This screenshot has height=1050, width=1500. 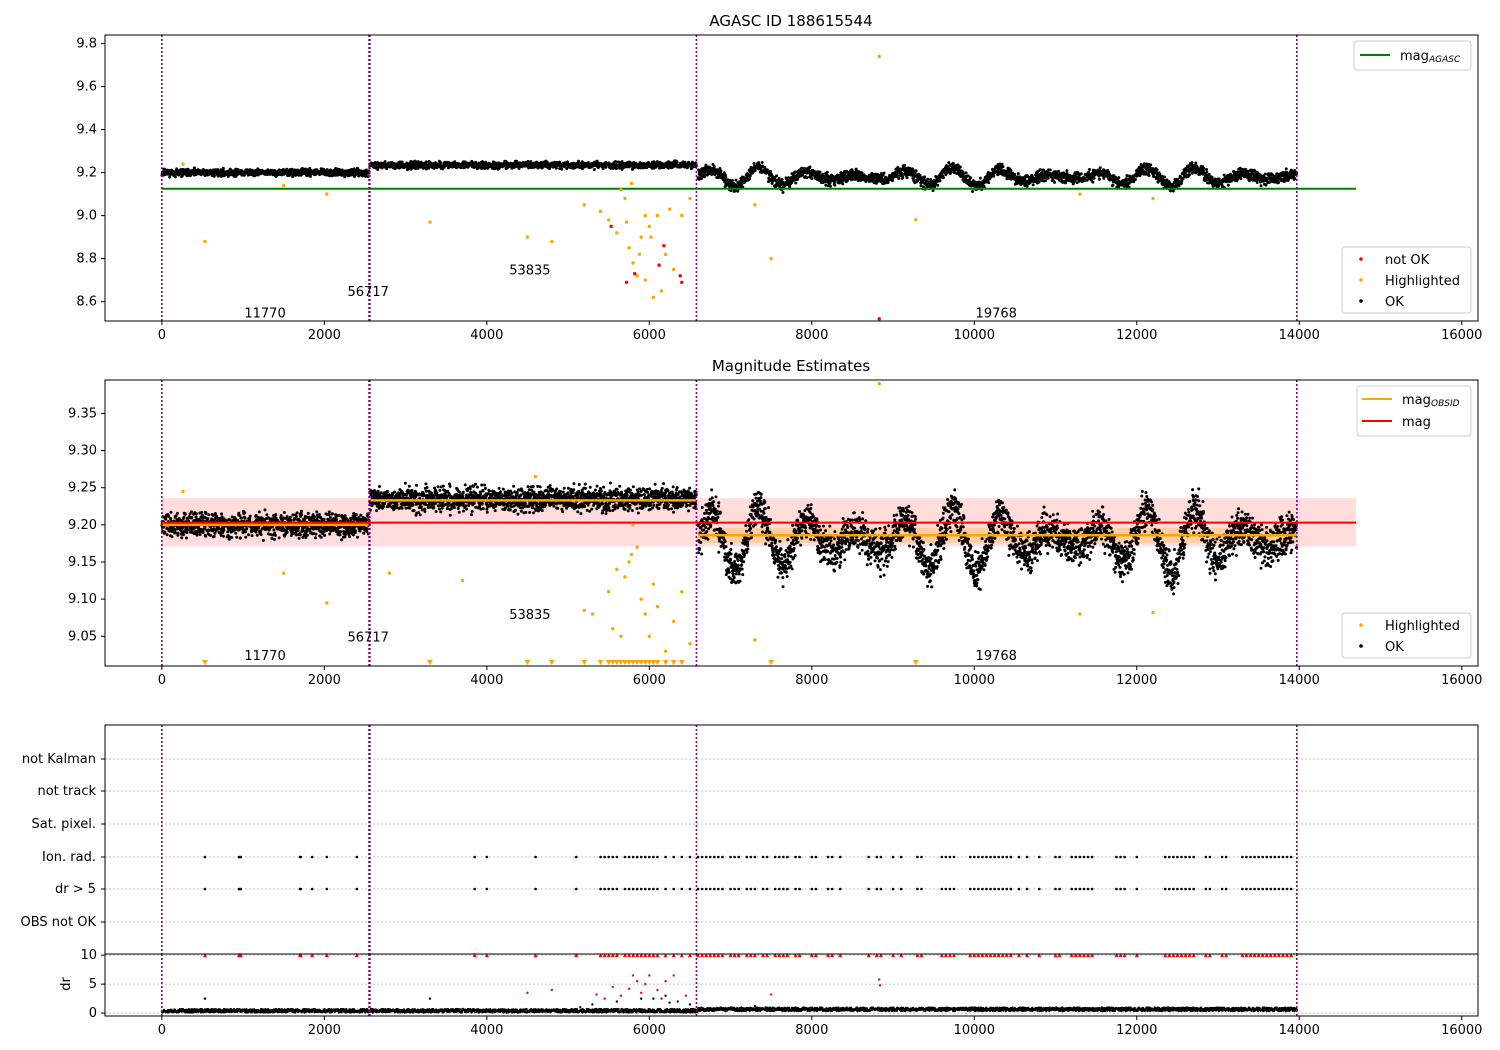 What do you see at coordinates (82, 488) in the screenshot?
I see `y-tick-label: 9.25` at bounding box center [82, 488].